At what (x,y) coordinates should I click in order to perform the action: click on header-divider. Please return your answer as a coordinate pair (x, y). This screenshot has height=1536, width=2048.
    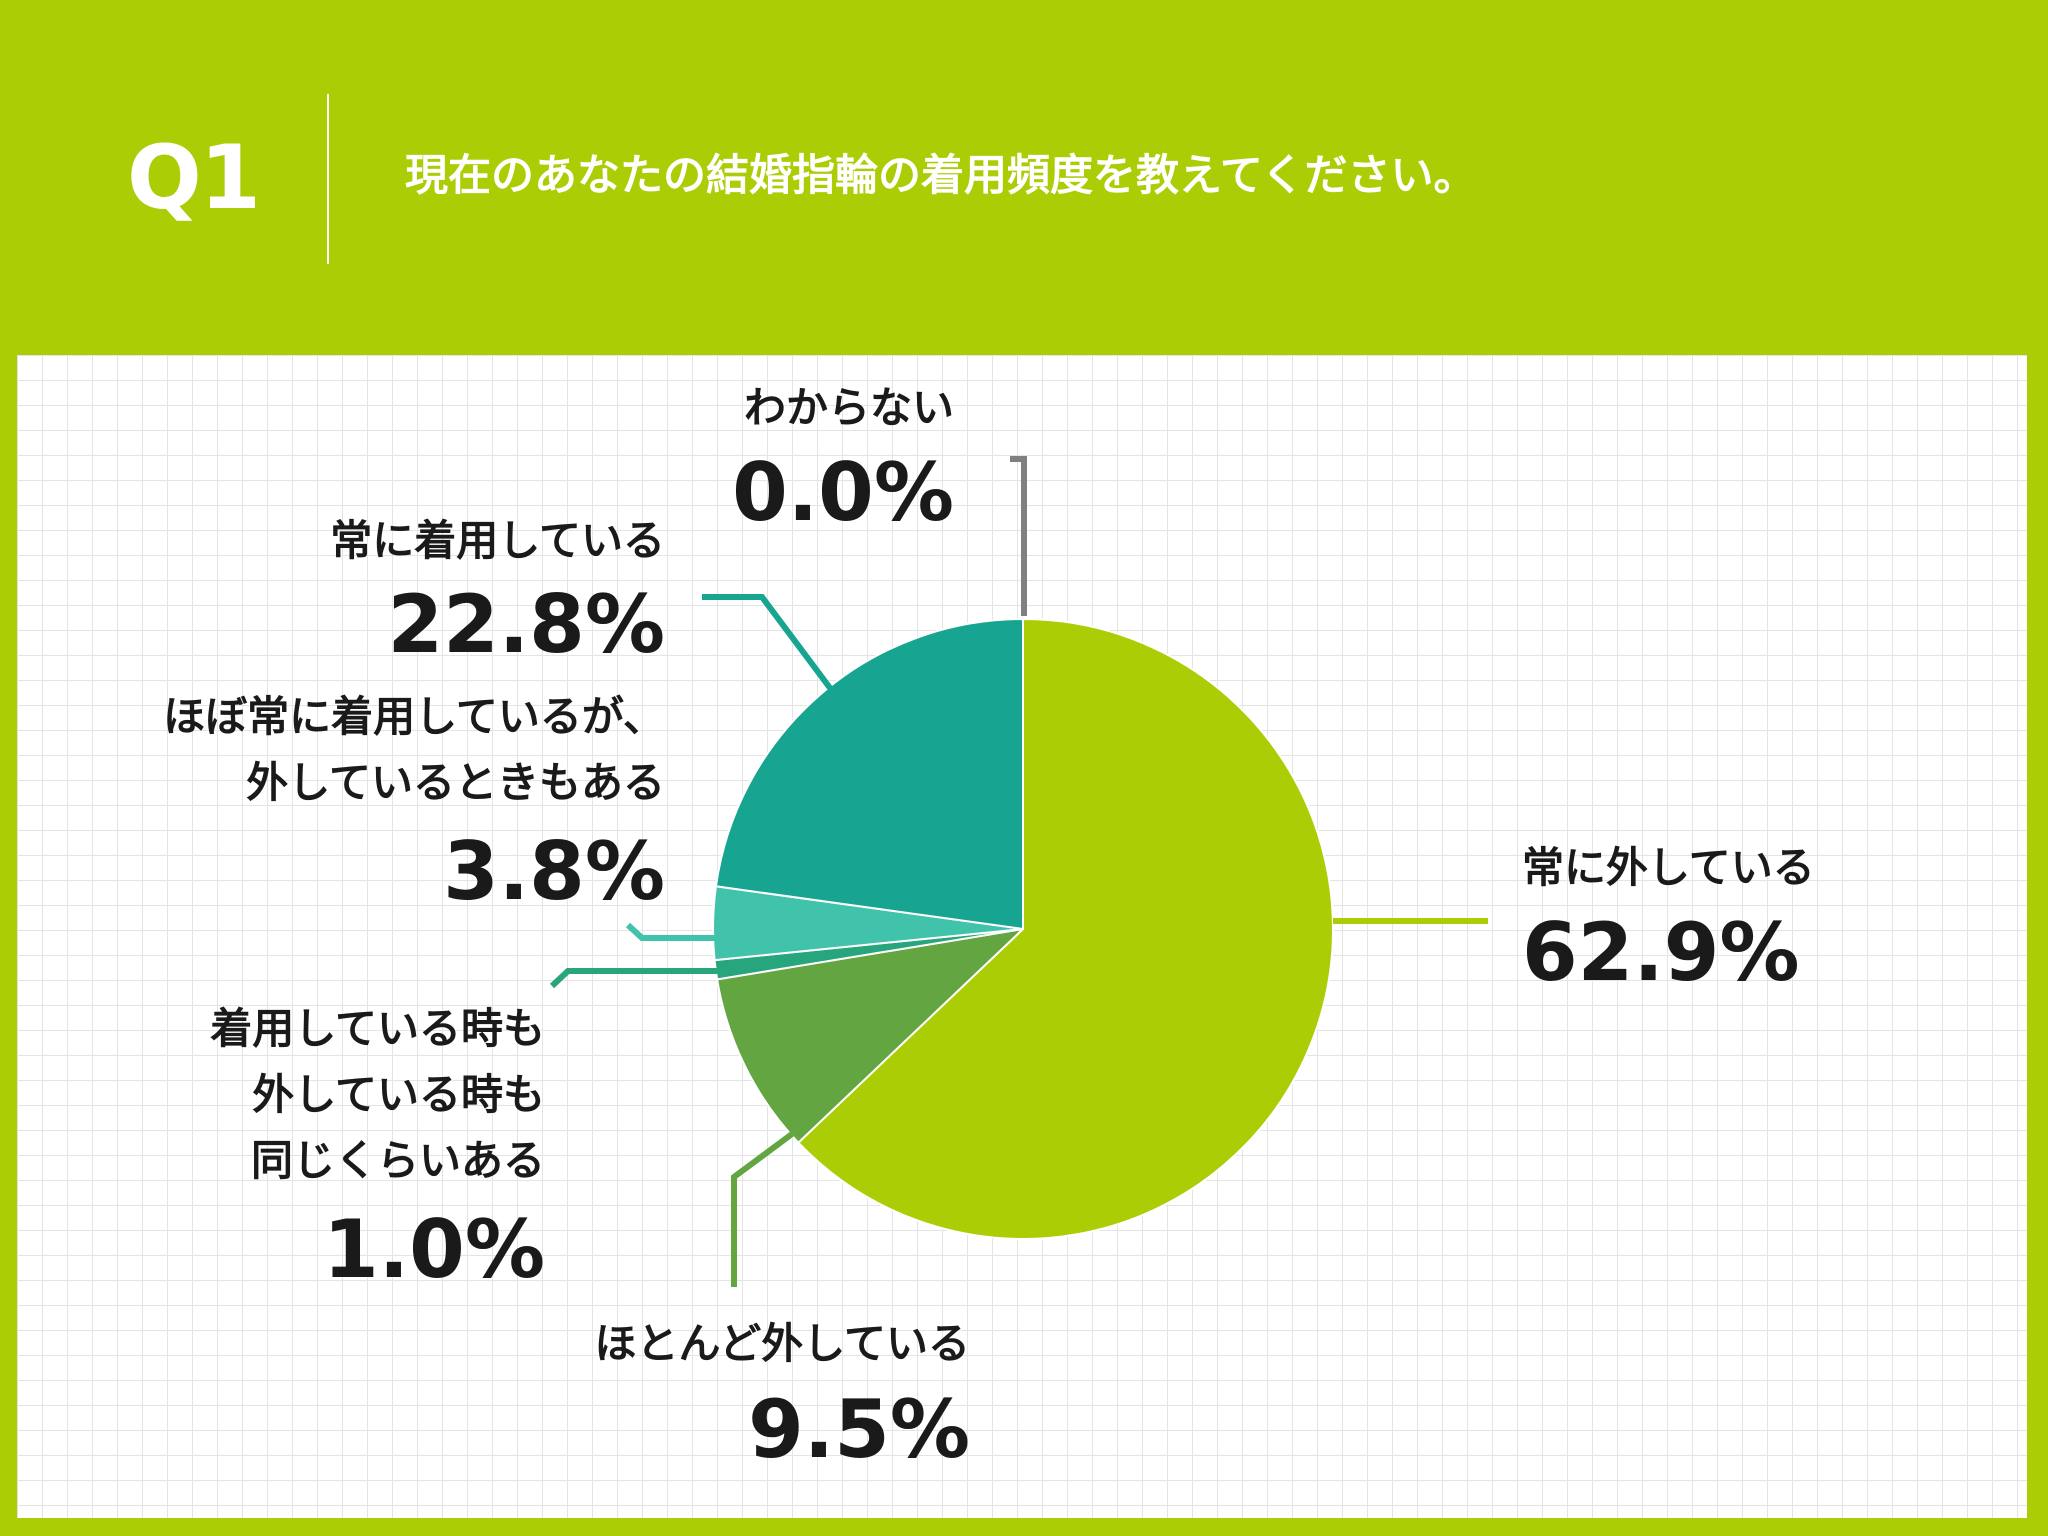
    Looking at the image, I should click on (328, 179).